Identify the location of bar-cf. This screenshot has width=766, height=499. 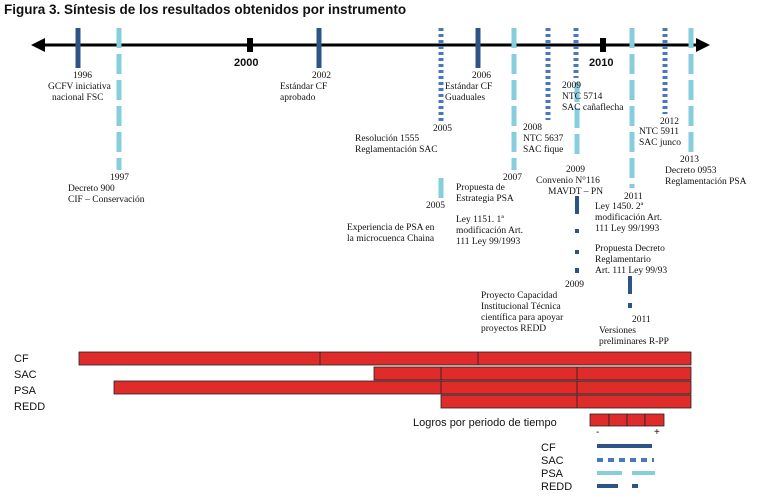
(385, 358).